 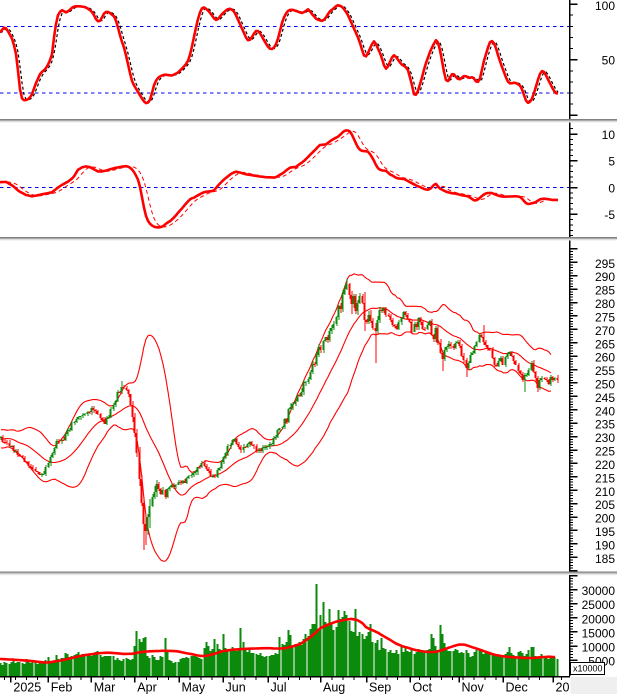 I want to click on svg-text: 5, so click(x=611, y=162).